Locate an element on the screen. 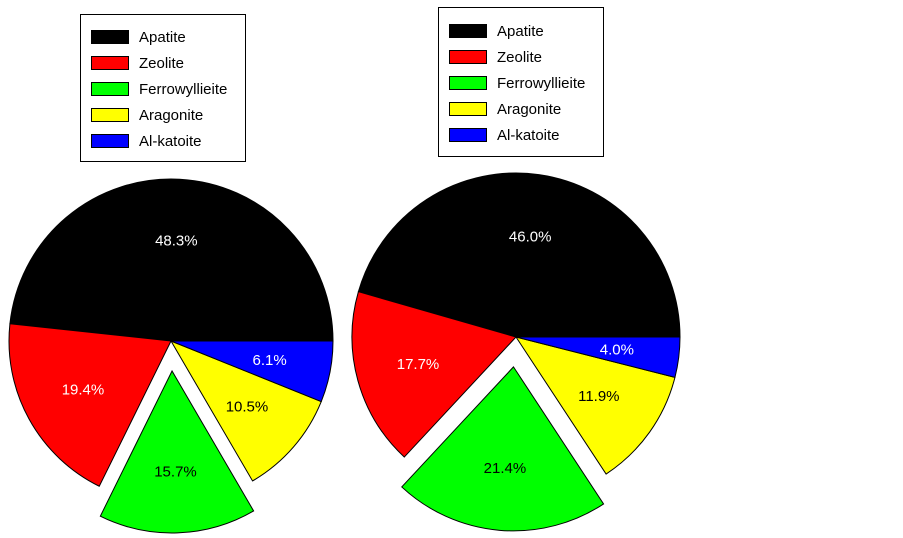  slice-label-aragonite: 10.5% is located at coordinates (247, 407).